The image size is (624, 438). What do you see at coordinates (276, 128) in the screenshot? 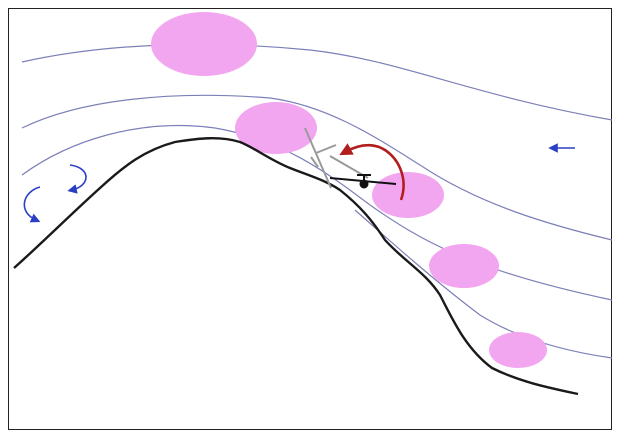
I see `cloud-ridge` at bounding box center [276, 128].